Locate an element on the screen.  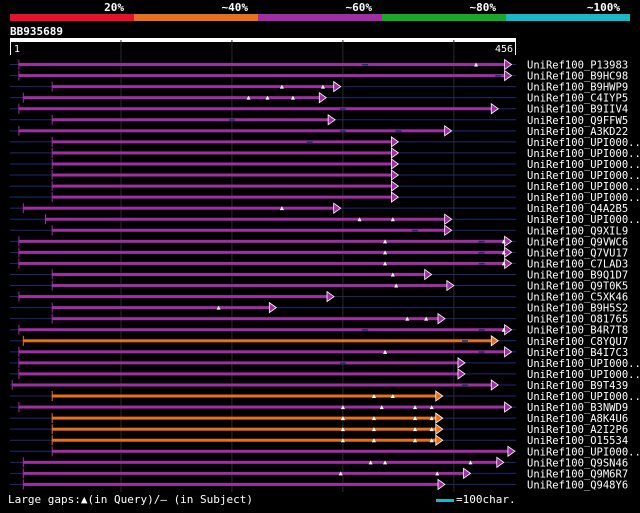
hit-label: UniRef100_C5XK46 is located at coordinates (577, 298).